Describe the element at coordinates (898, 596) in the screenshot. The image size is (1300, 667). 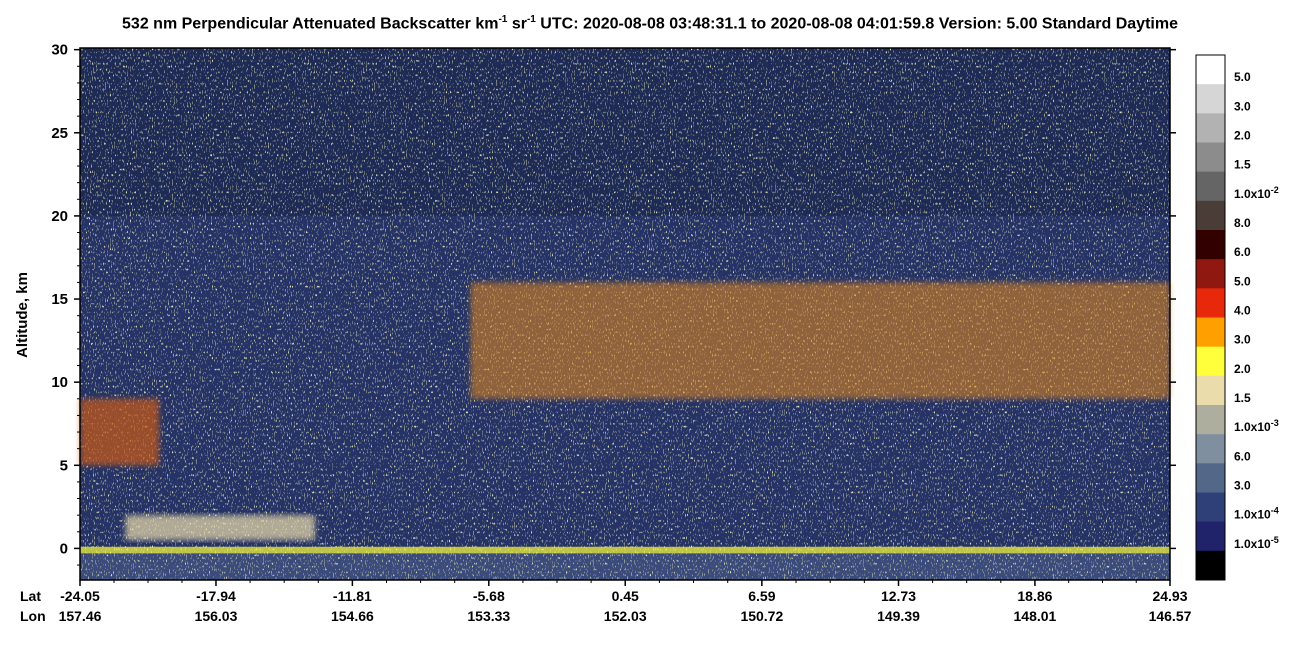
I see `lat-tick-label: 12.73` at that location.